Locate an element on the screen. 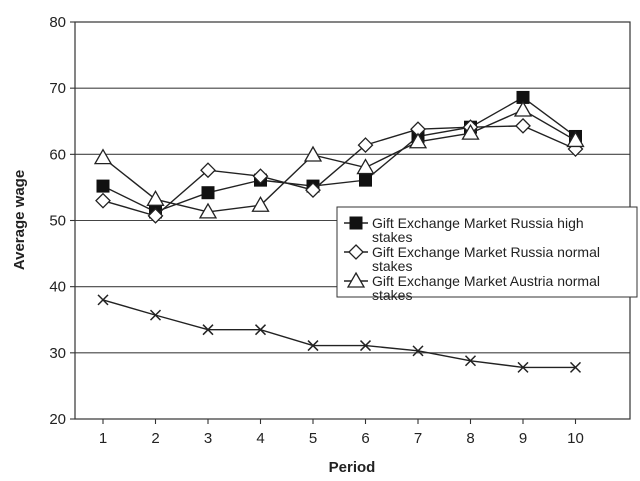  x-tick-label: 5 is located at coordinates (313, 438).